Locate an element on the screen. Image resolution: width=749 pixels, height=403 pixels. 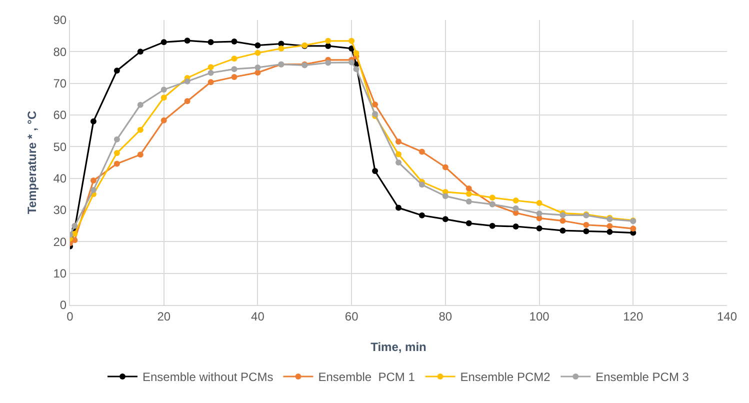
y-tick-label: 80 is located at coordinates (60, 51).